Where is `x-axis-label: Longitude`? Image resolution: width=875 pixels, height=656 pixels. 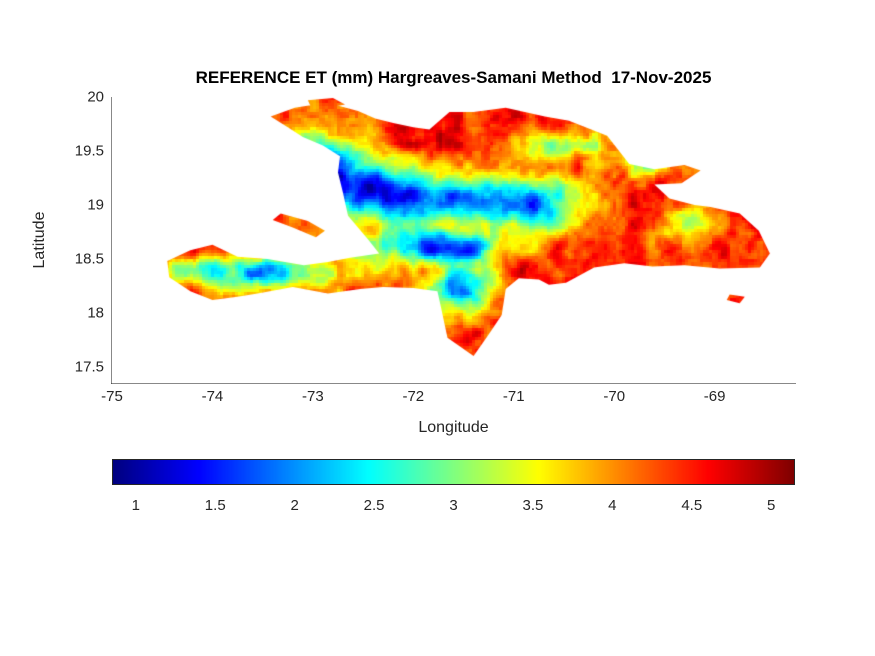
x-axis-label: Longitude is located at coordinates (453, 427).